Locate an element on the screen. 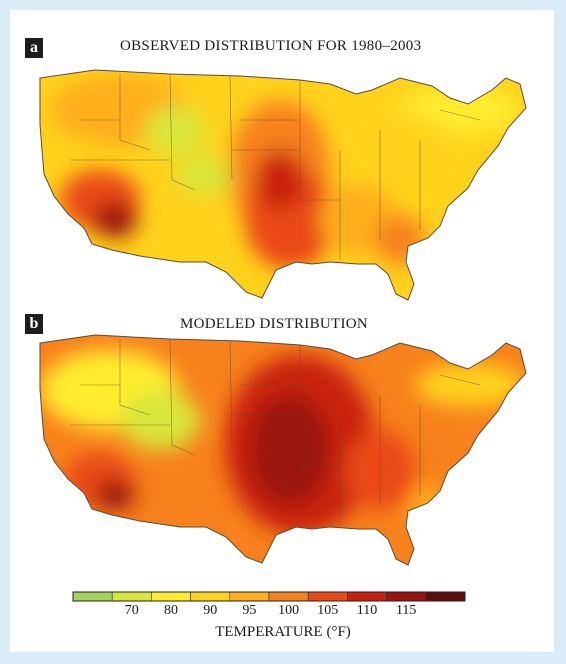  legend-outline is located at coordinates (269, 596).